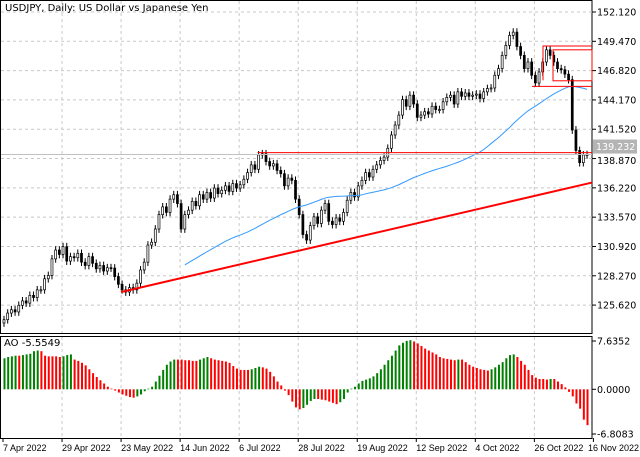  I want to click on y-tick-label: 133.570, so click(616, 218).